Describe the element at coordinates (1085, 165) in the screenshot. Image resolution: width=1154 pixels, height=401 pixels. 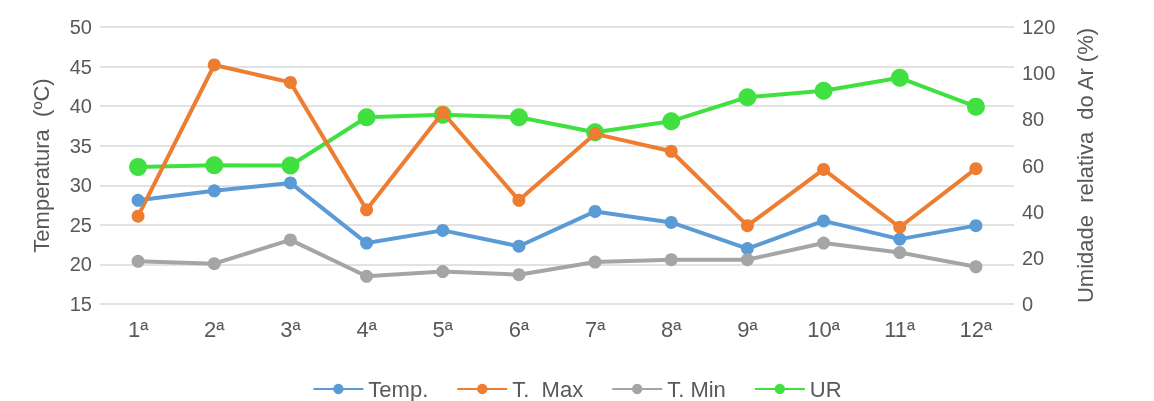
I see `y2-axis-title: Umidade relativa do Ar (%)` at that location.